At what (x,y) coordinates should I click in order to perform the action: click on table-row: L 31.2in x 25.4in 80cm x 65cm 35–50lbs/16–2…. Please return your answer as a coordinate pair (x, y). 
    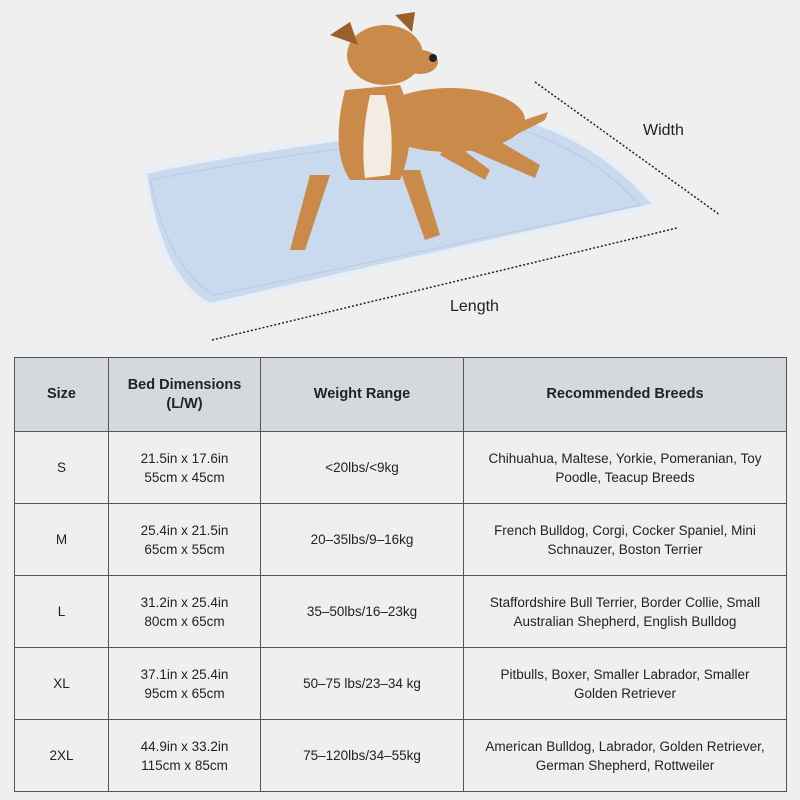
    Looking at the image, I should click on (400, 611).